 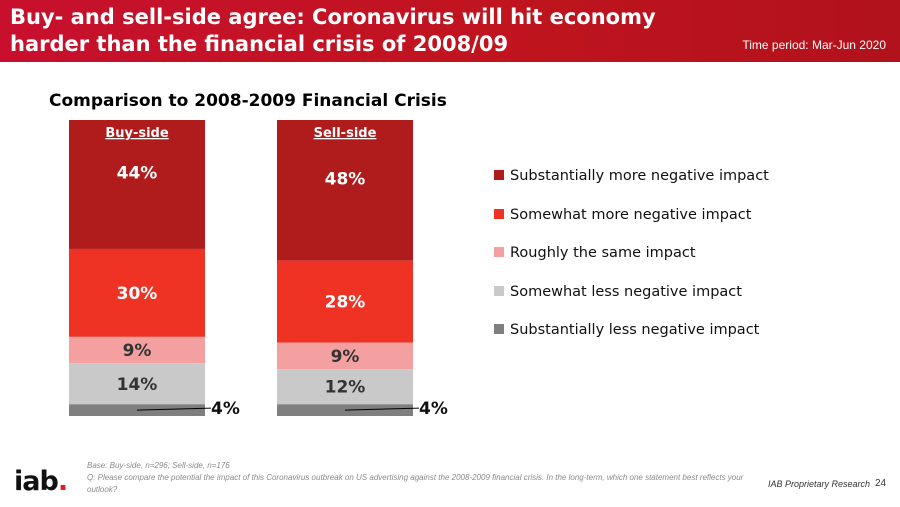 I want to click on footnote-base: Base: Buy-side, n=296; Sell-side, n=176, so click(x=158, y=465).